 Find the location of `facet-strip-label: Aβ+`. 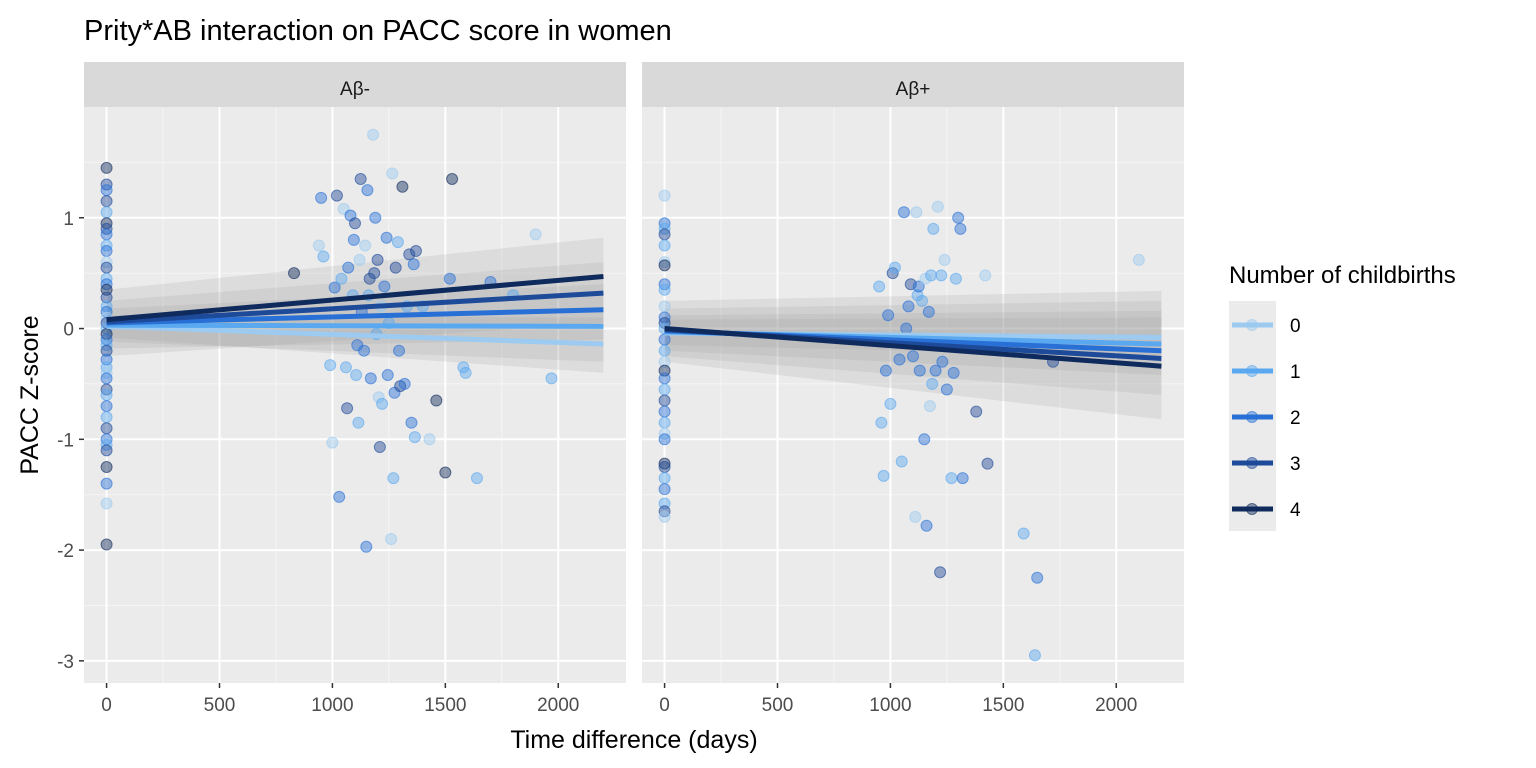

facet-strip-label: Aβ+ is located at coordinates (913, 89).